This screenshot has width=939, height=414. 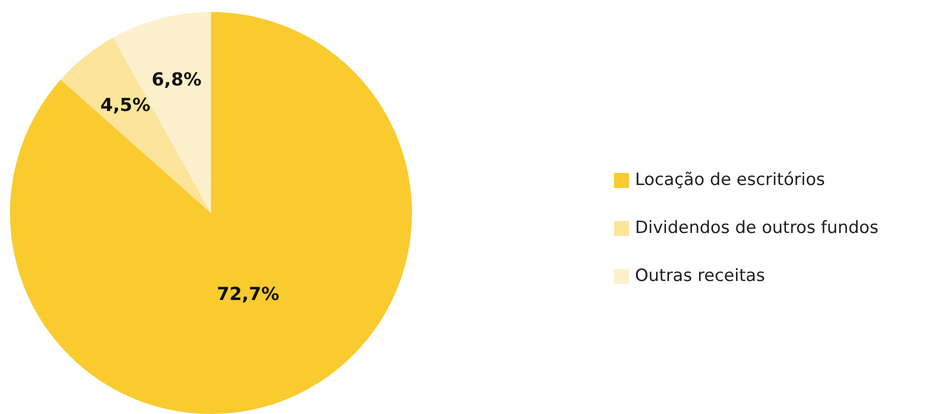 What do you see at coordinates (700, 276) in the screenshot?
I see `legend-label: Outras receitas` at bounding box center [700, 276].